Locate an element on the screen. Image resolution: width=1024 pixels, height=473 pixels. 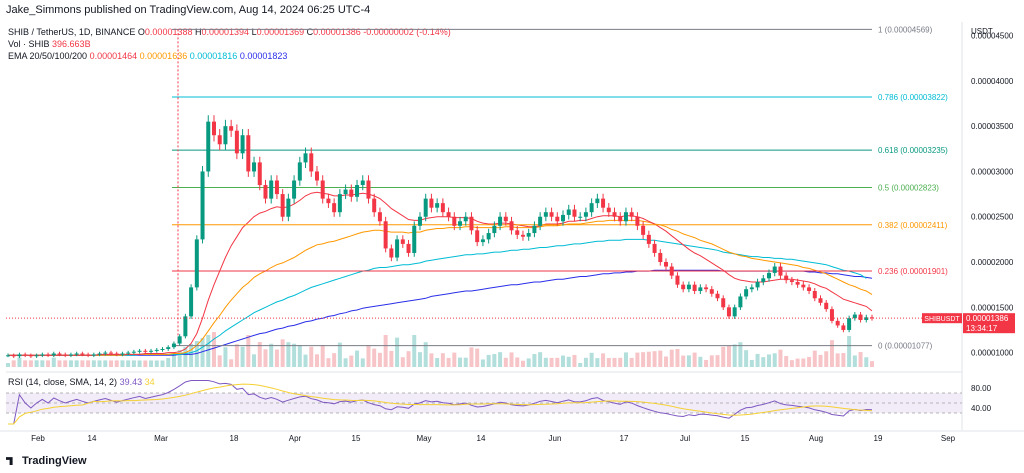
tradingview-logo: TradingView is located at coordinates (46, 461).